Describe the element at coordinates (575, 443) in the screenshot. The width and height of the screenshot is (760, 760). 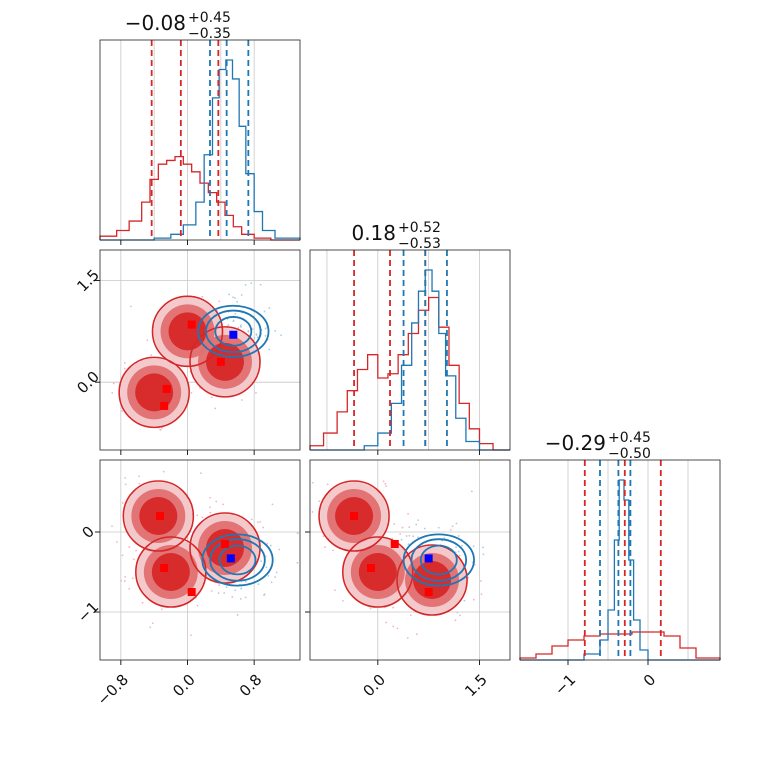
I see `panel-title-value: −0.29` at that location.